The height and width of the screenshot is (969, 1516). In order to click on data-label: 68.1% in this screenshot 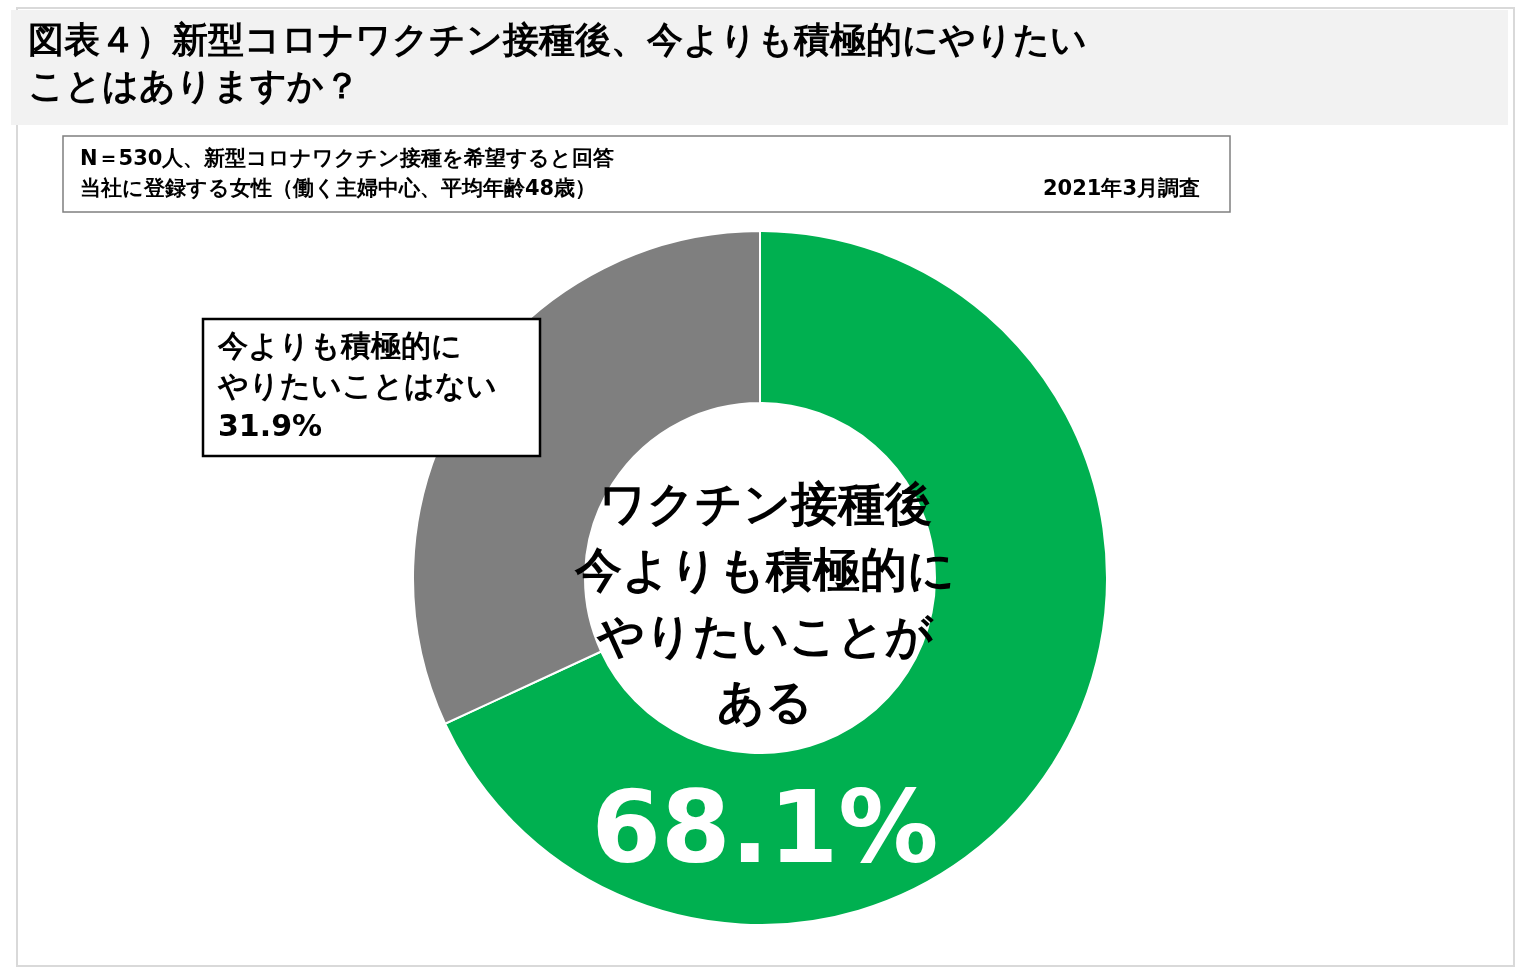, I will do `click(765, 827)`.